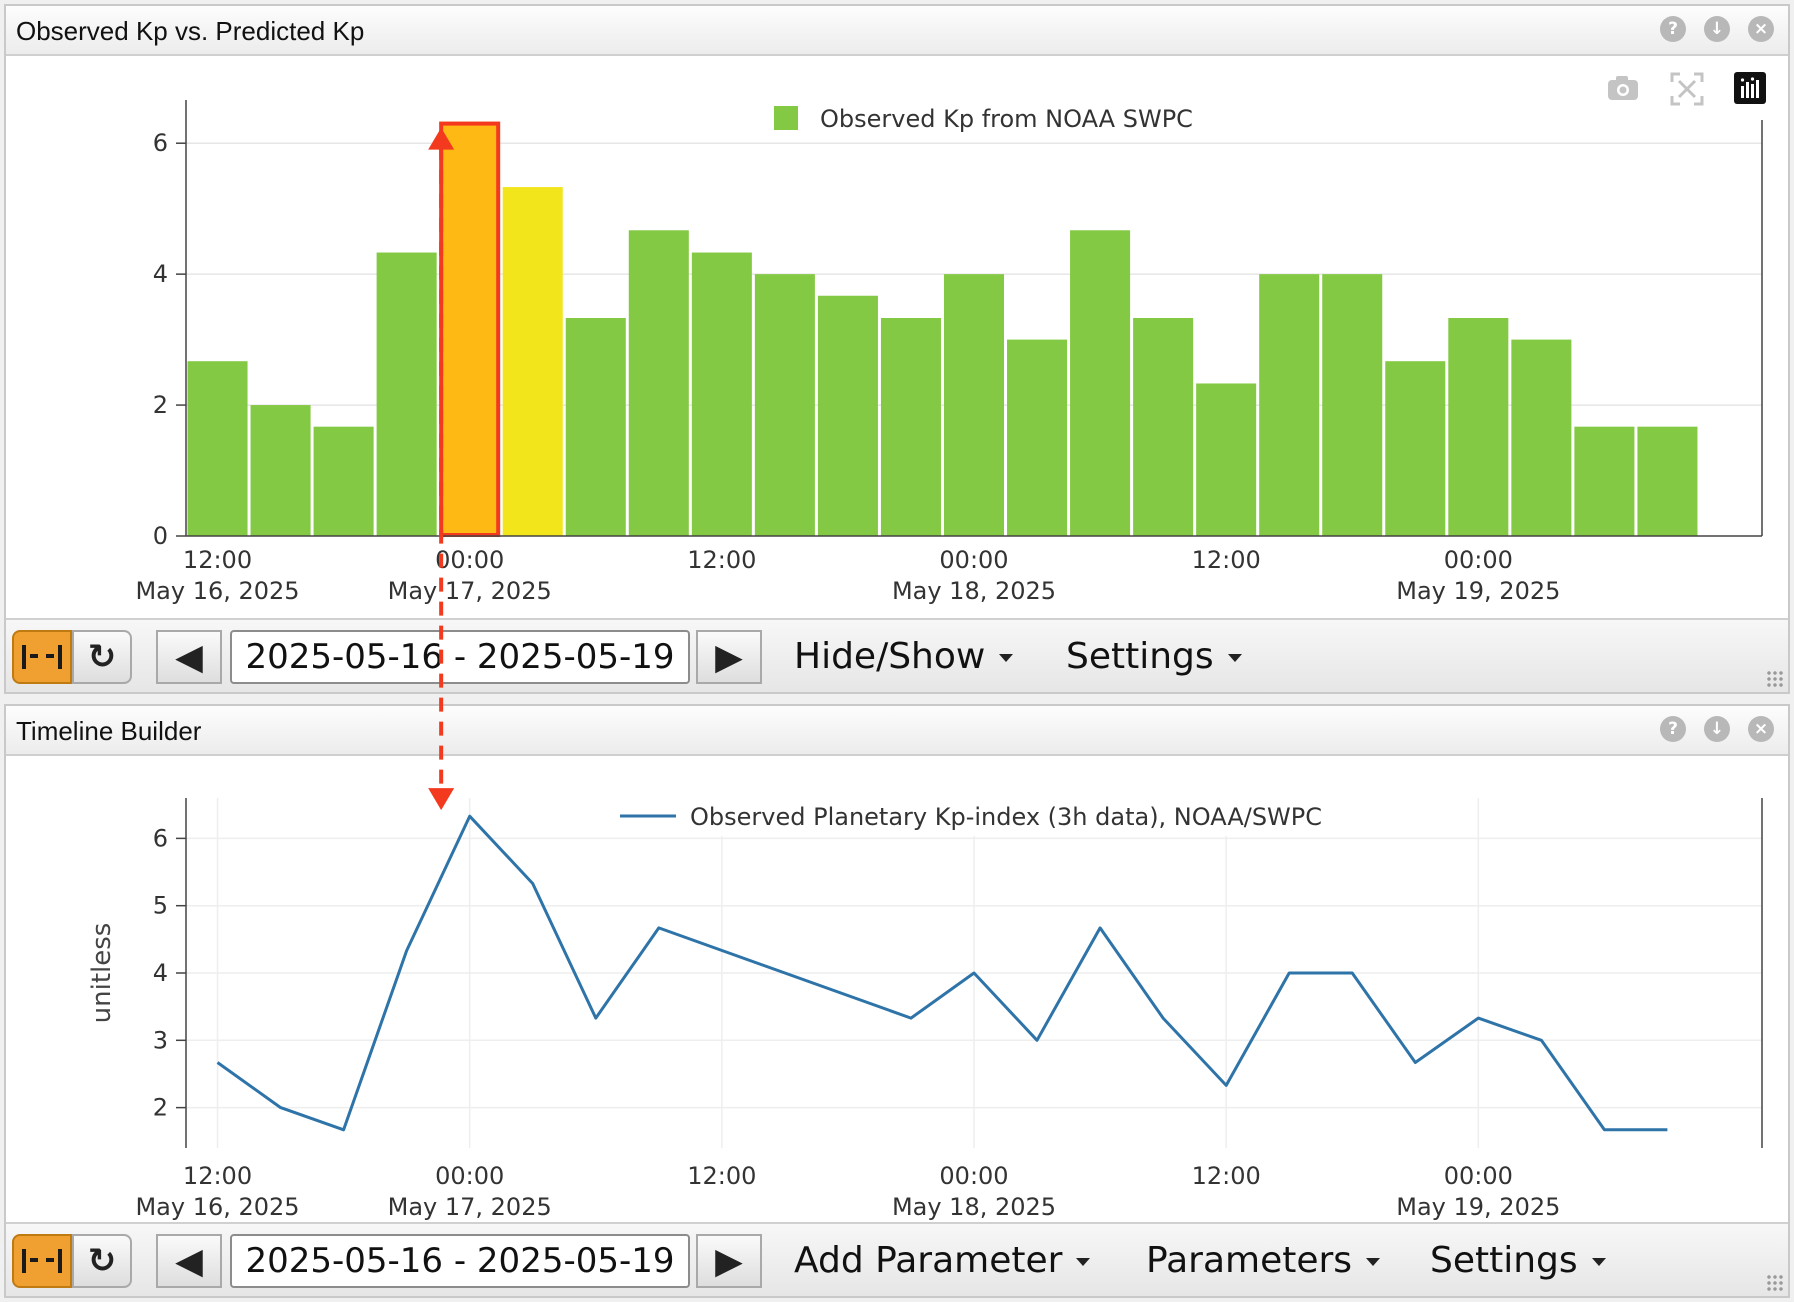 This screenshot has height=1302, width=1794. I want to click on hide-show-label: Hide/Show, so click(890, 656).